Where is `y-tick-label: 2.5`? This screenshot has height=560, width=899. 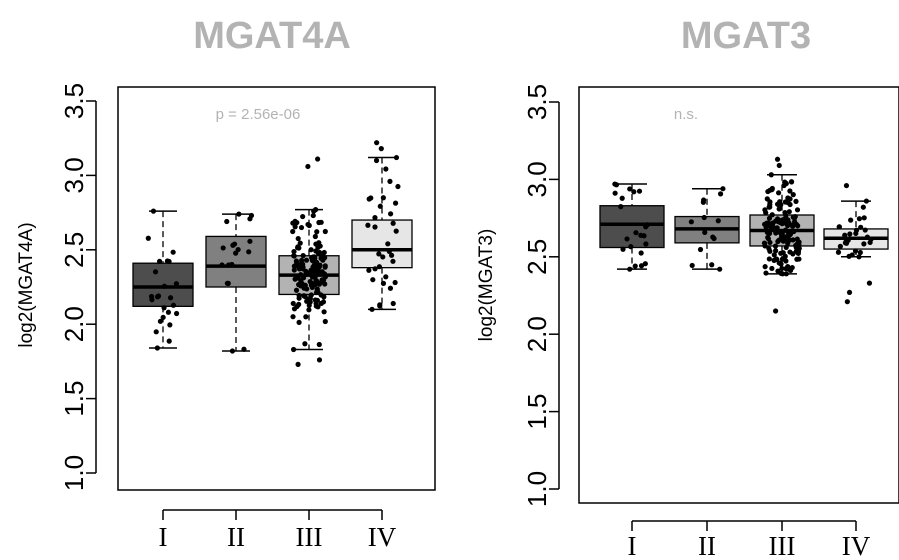 y-tick-label: 2.5 is located at coordinates (537, 257).